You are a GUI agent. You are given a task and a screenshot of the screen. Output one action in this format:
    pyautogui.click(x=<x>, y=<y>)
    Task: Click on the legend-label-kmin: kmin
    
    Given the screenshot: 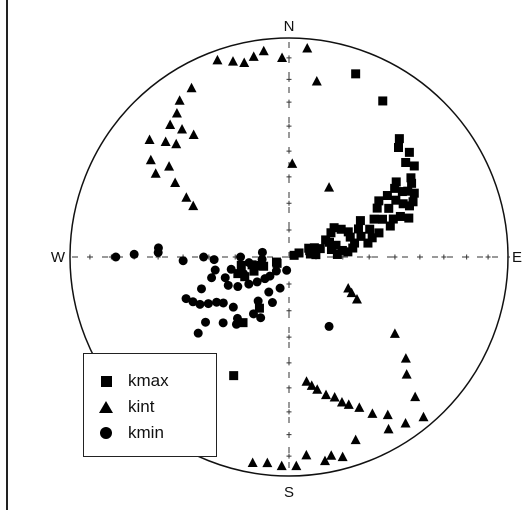 What is the action you would take?
    pyautogui.click(x=146, y=432)
    